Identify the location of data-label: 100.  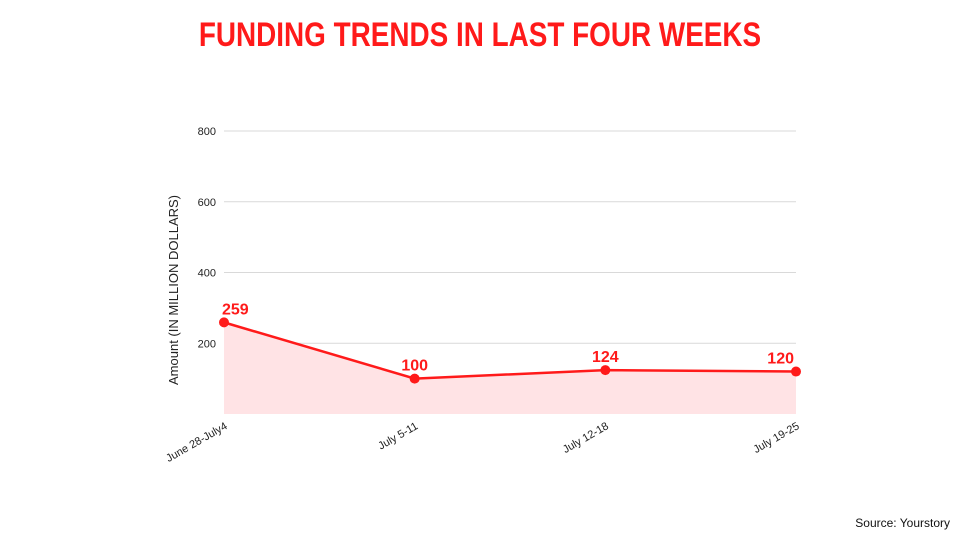
(414, 366).